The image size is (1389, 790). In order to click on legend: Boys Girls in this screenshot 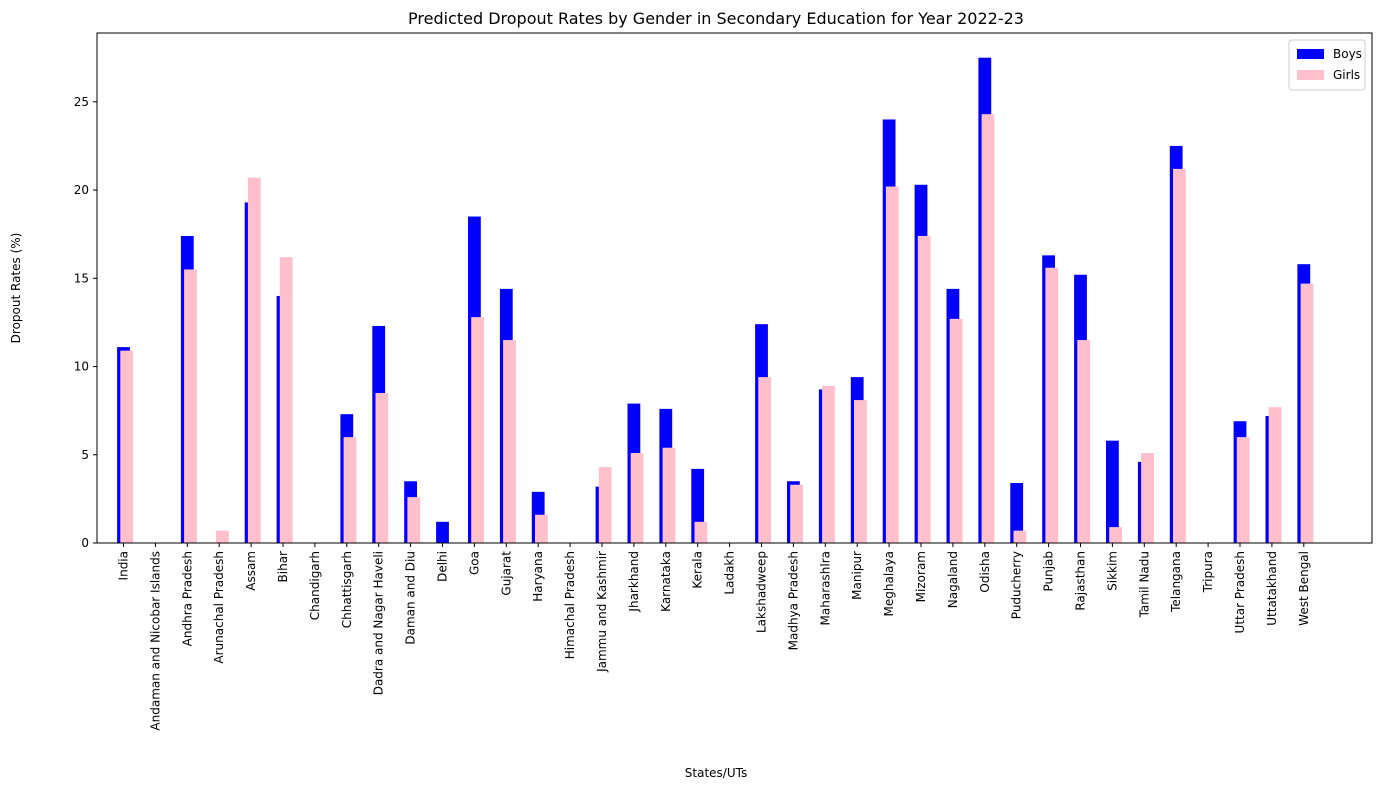, I will do `click(1327, 65)`.